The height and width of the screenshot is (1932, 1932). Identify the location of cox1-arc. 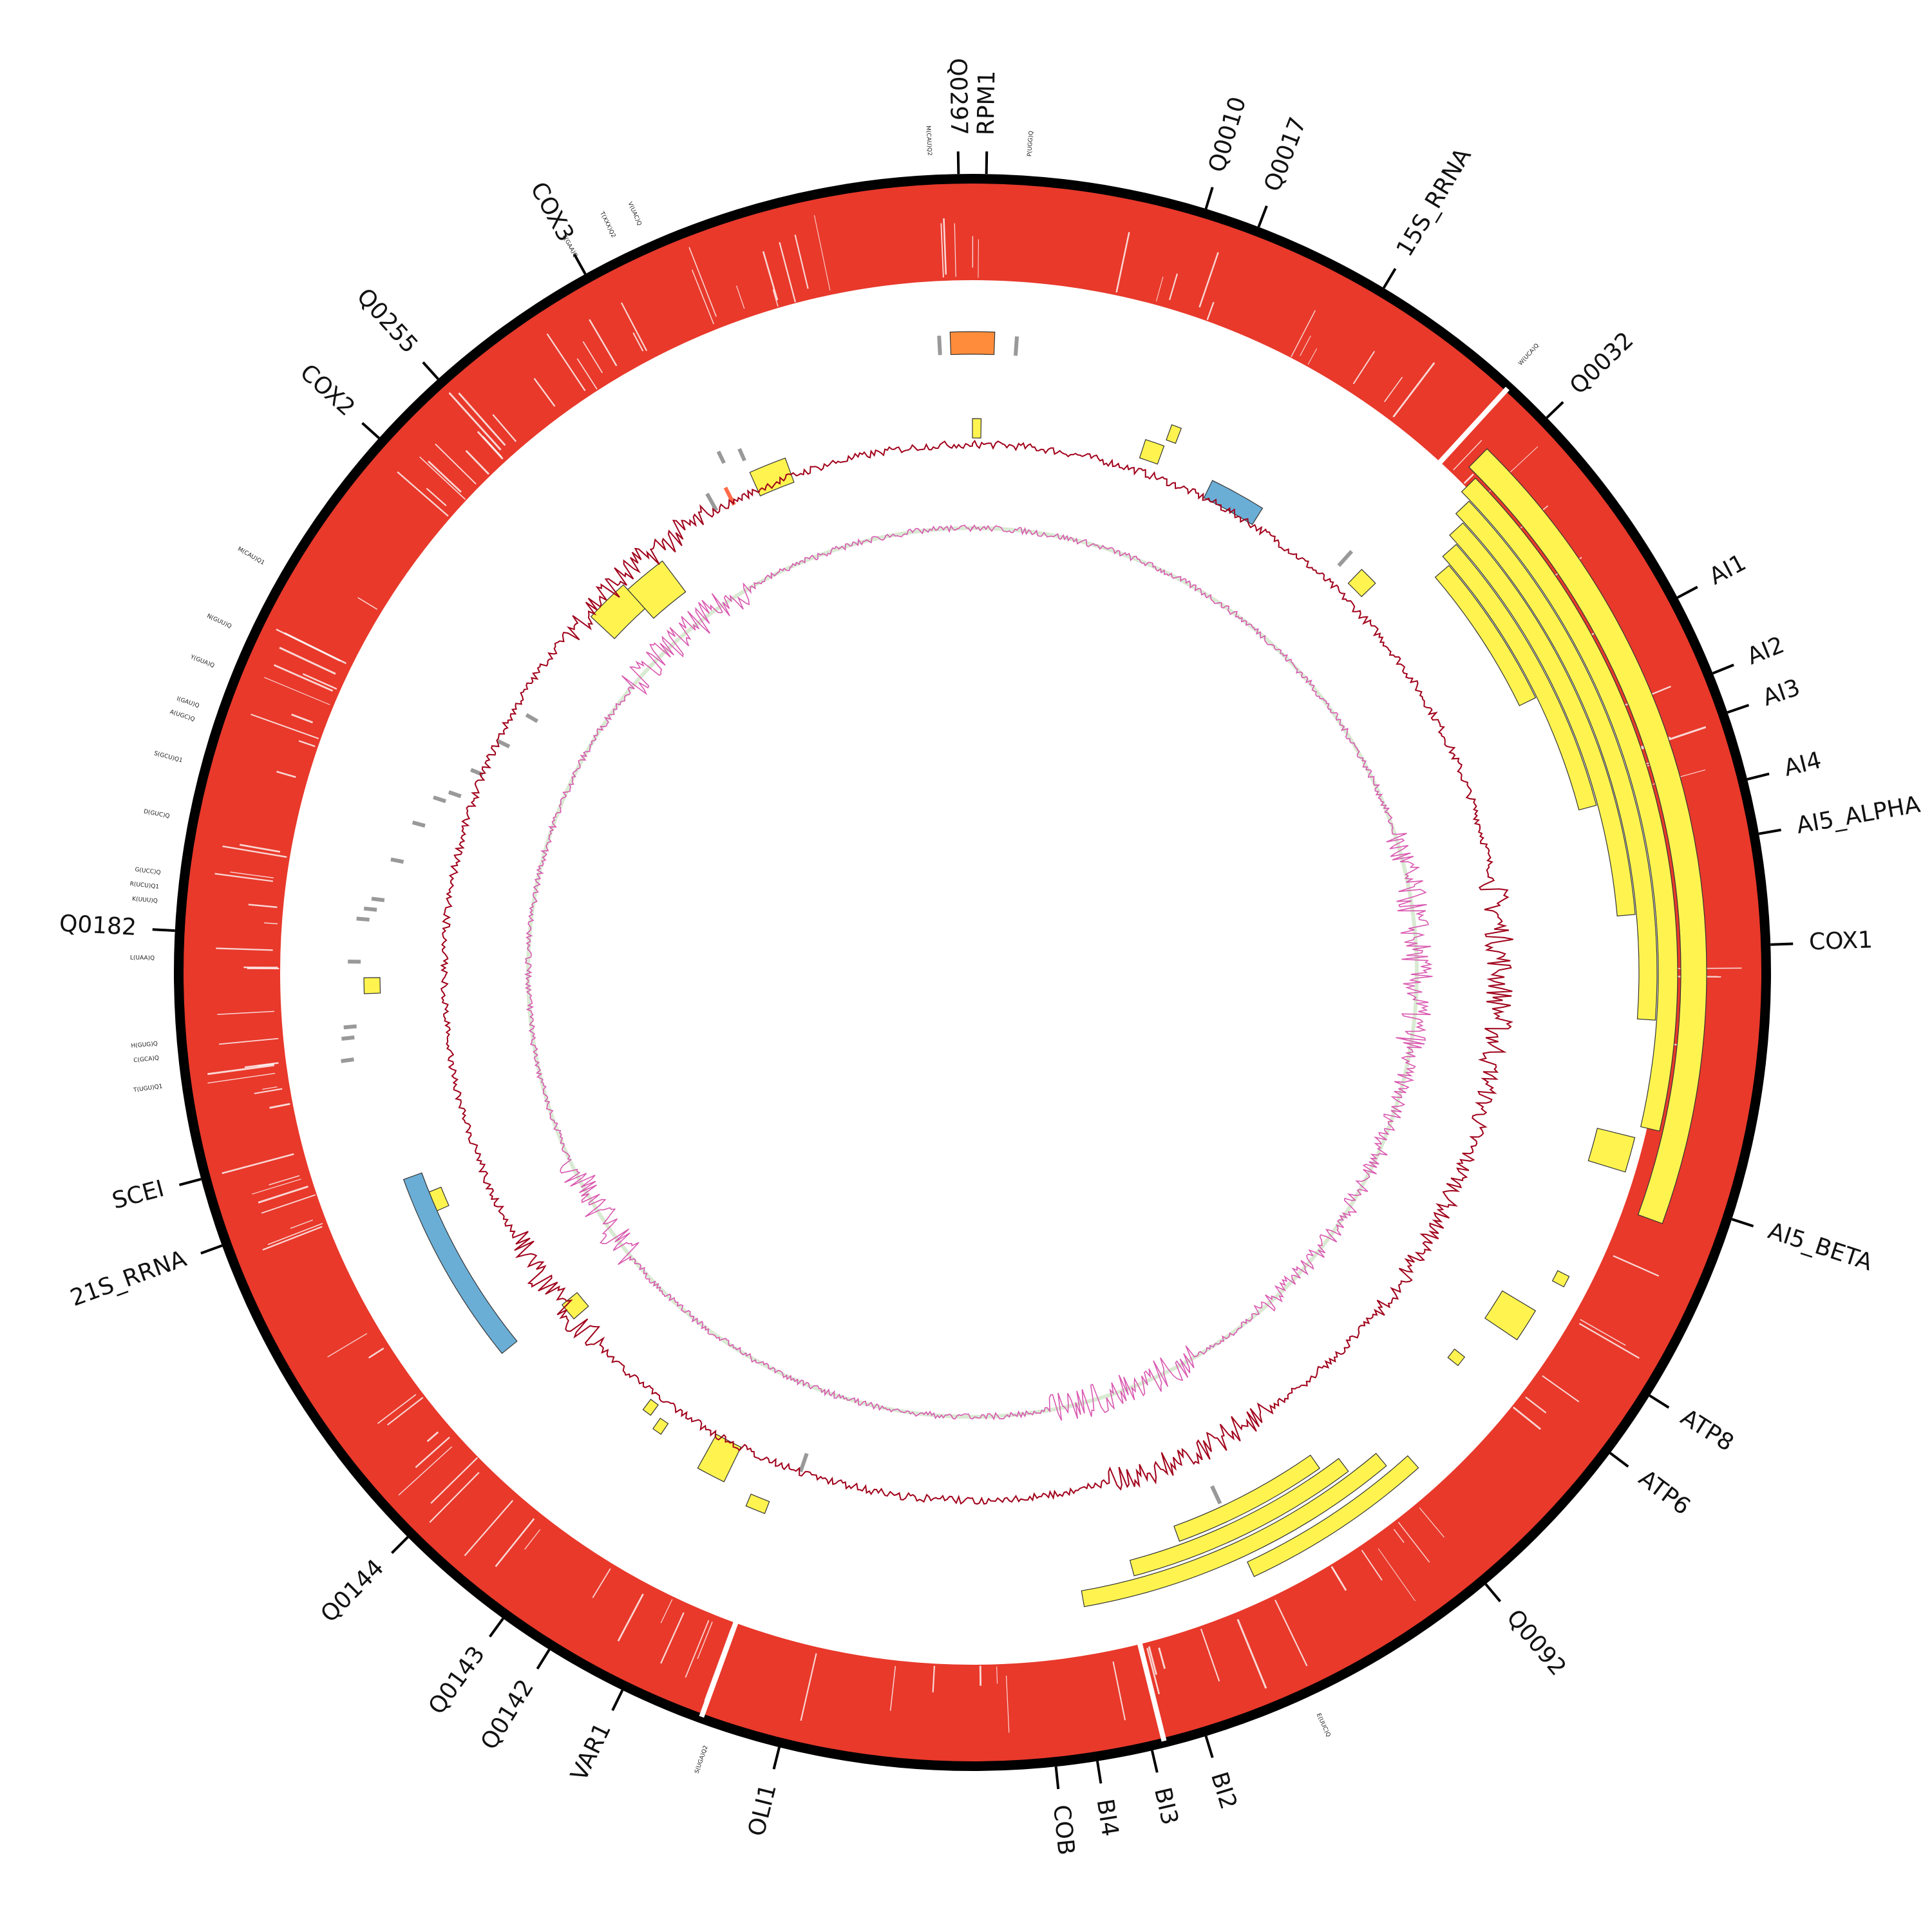
(1587, 836).